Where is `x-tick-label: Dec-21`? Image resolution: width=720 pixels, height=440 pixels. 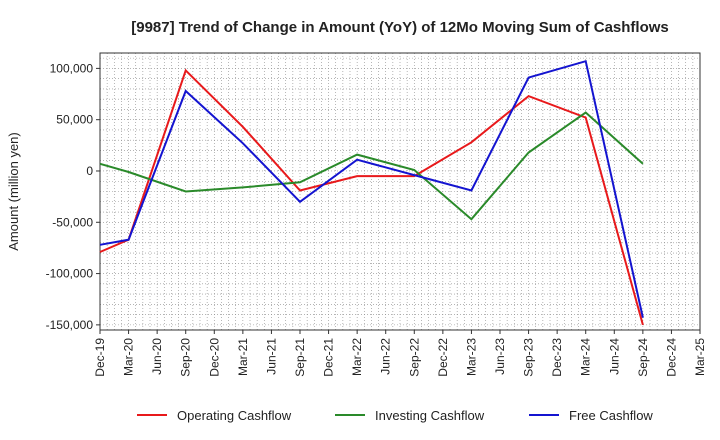 x-tick-label: Dec-21 is located at coordinates (329, 357).